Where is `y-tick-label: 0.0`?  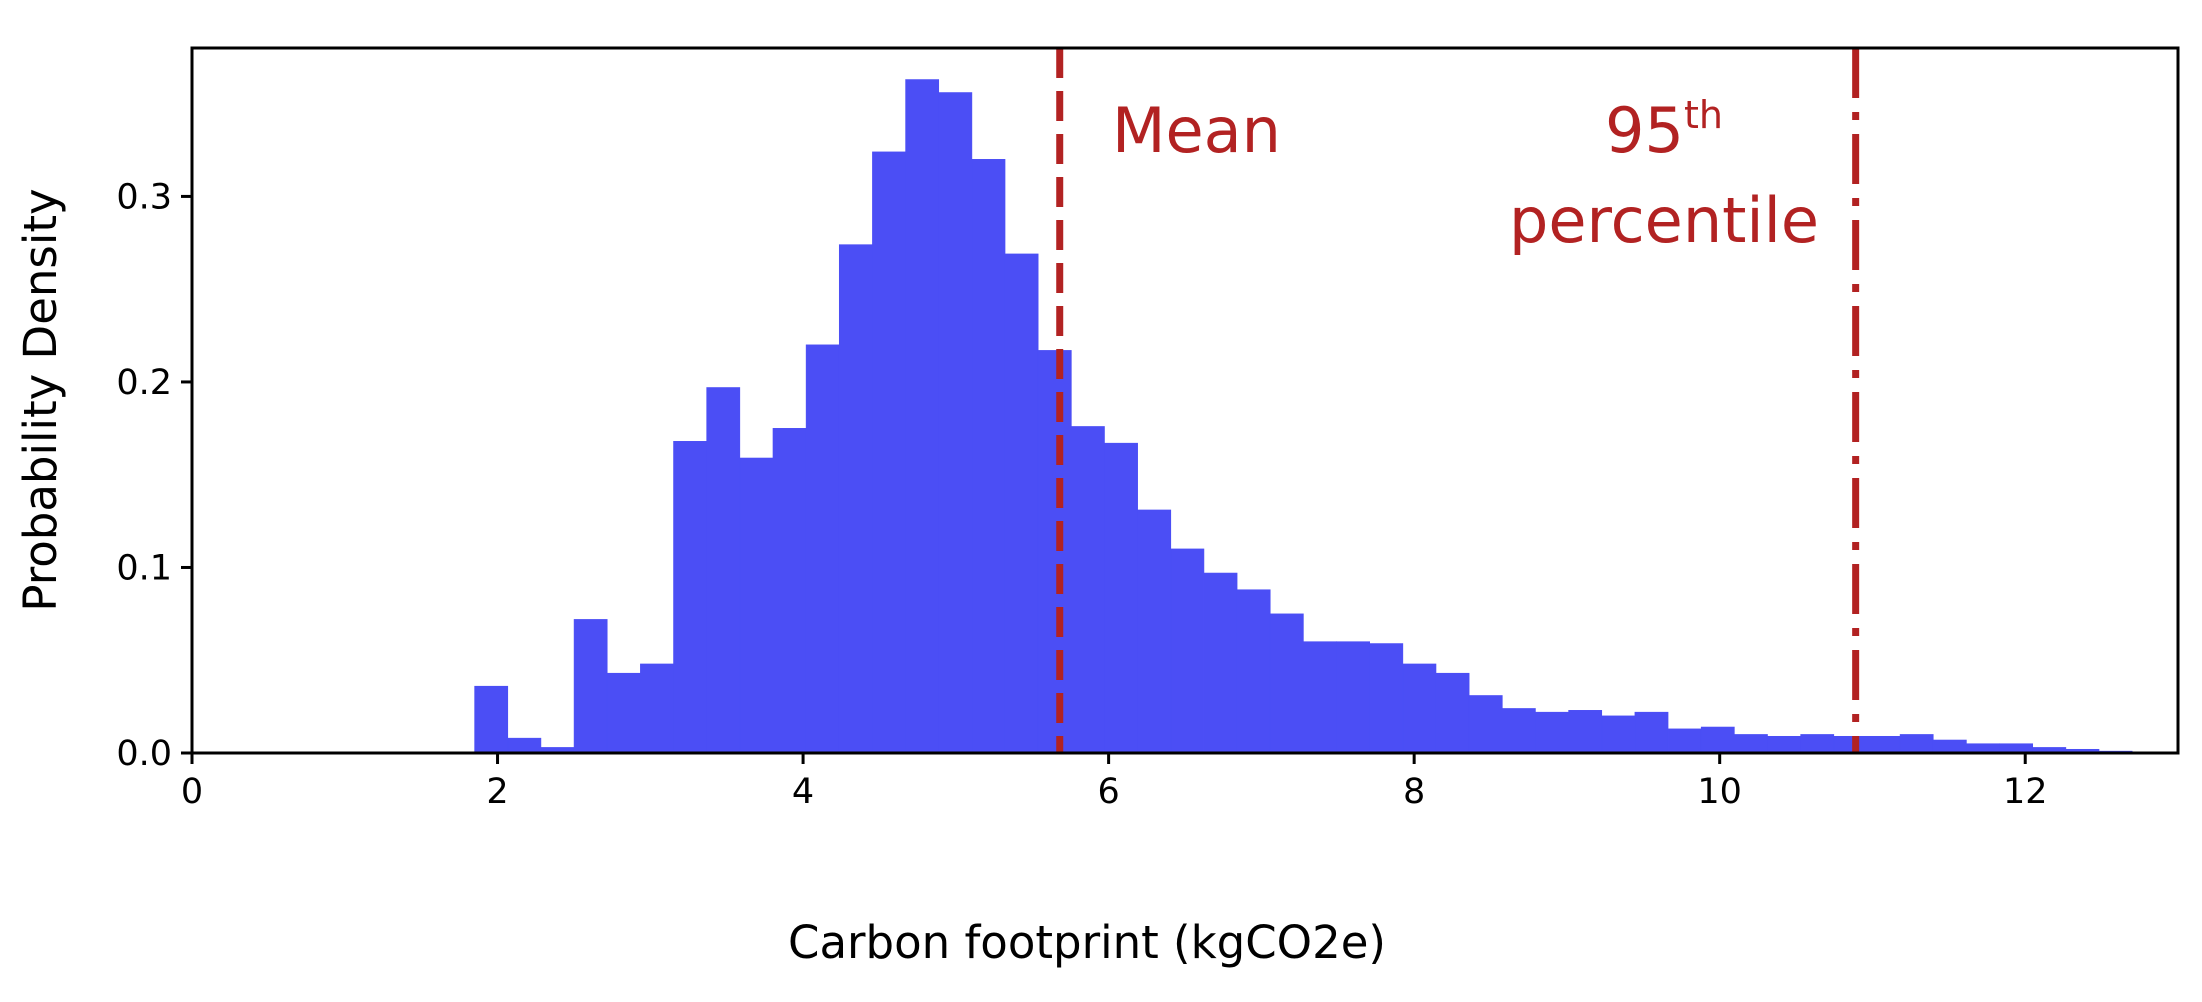 y-tick-label: 0.0 is located at coordinates (144, 754).